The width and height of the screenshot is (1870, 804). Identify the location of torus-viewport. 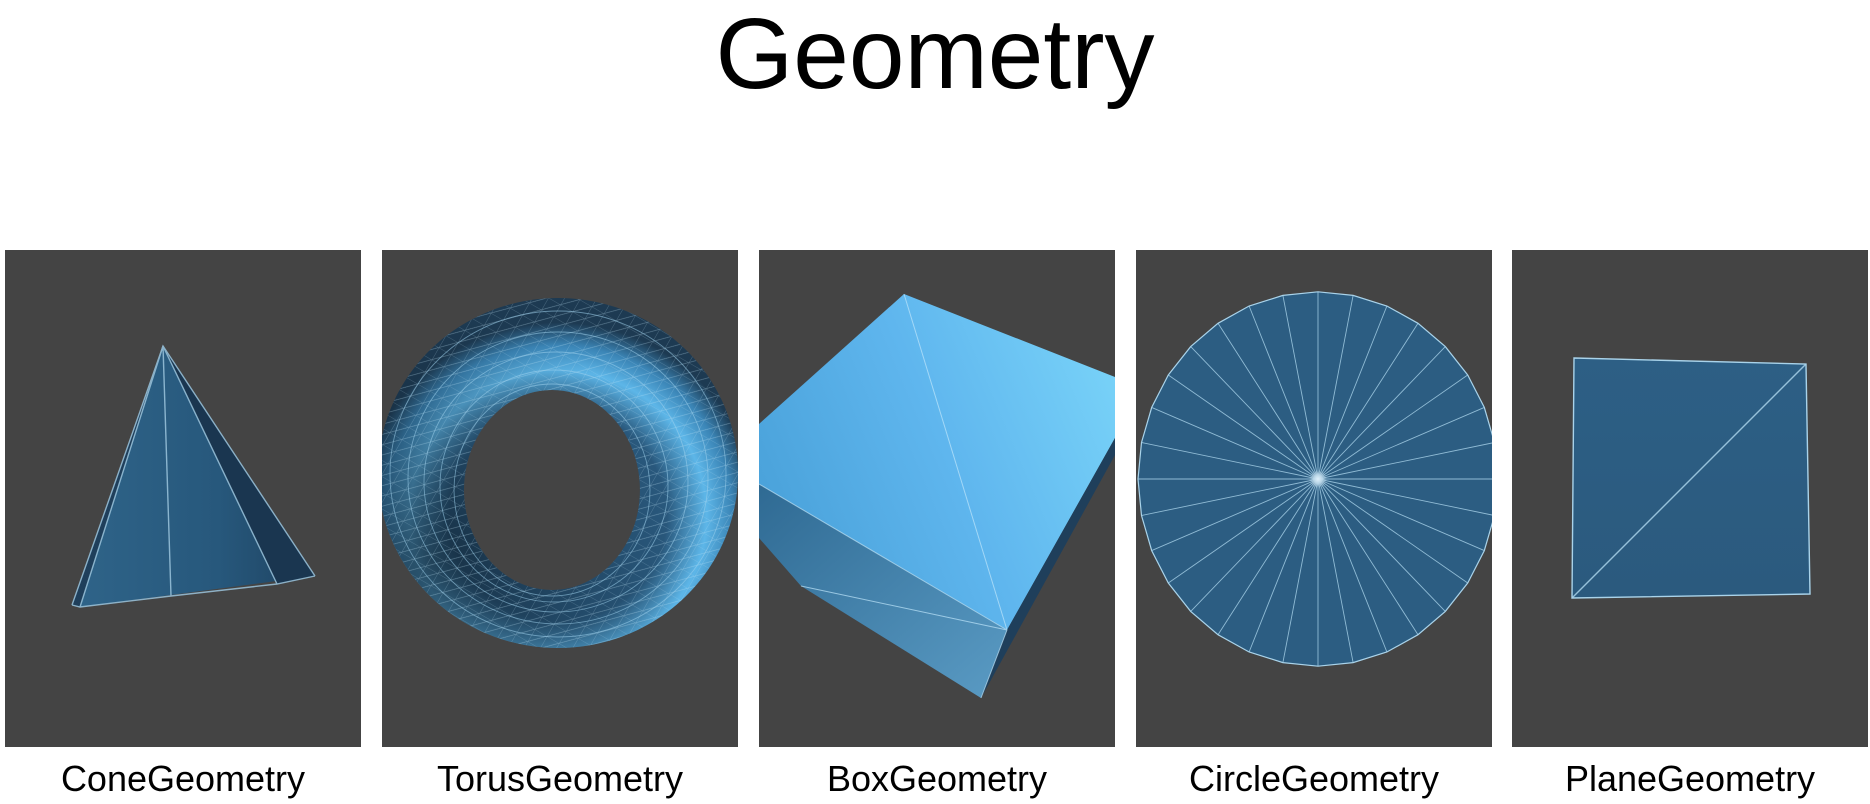
(560, 498).